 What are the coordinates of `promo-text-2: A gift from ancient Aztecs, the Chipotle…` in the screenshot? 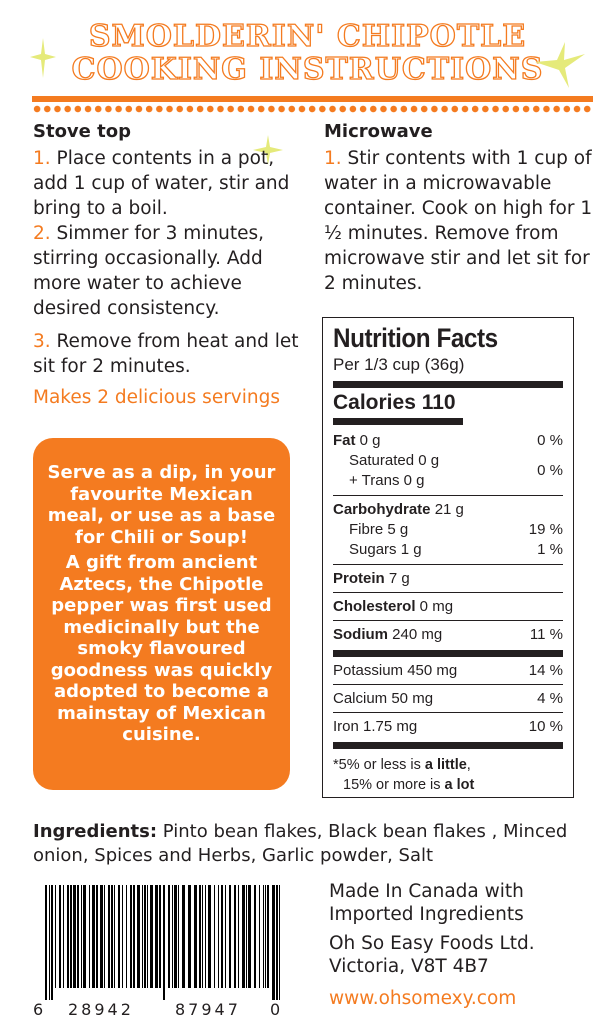 It's located at (161, 648).